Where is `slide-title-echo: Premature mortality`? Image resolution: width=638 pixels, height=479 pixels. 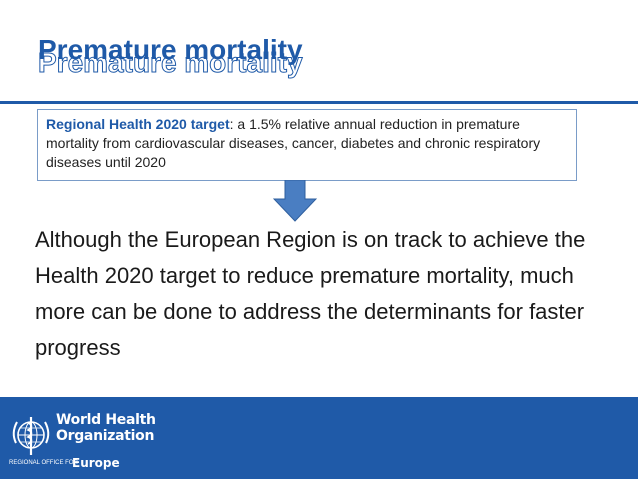 slide-title-echo: Premature mortality is located at coordinates (171, 63).